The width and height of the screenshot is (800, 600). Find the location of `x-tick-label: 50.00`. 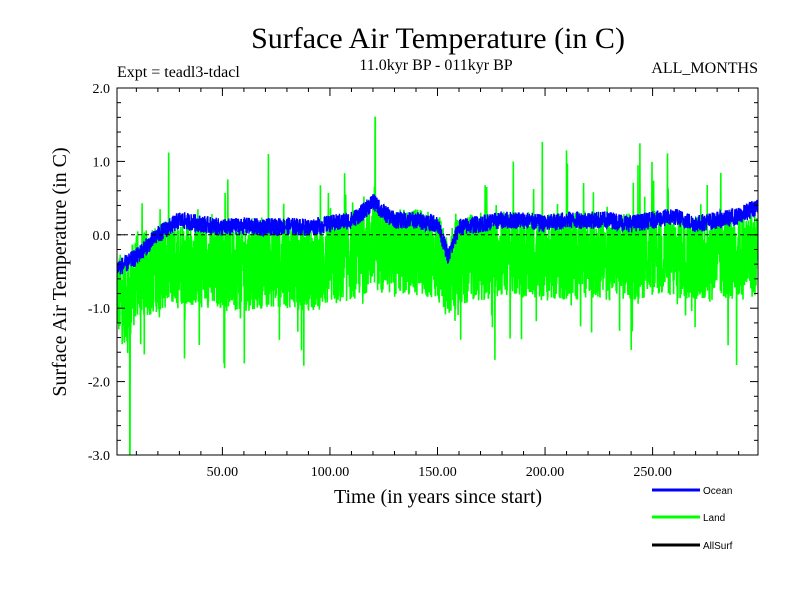

x-tick-label: 50.00 is located at coordinates (223, 472).